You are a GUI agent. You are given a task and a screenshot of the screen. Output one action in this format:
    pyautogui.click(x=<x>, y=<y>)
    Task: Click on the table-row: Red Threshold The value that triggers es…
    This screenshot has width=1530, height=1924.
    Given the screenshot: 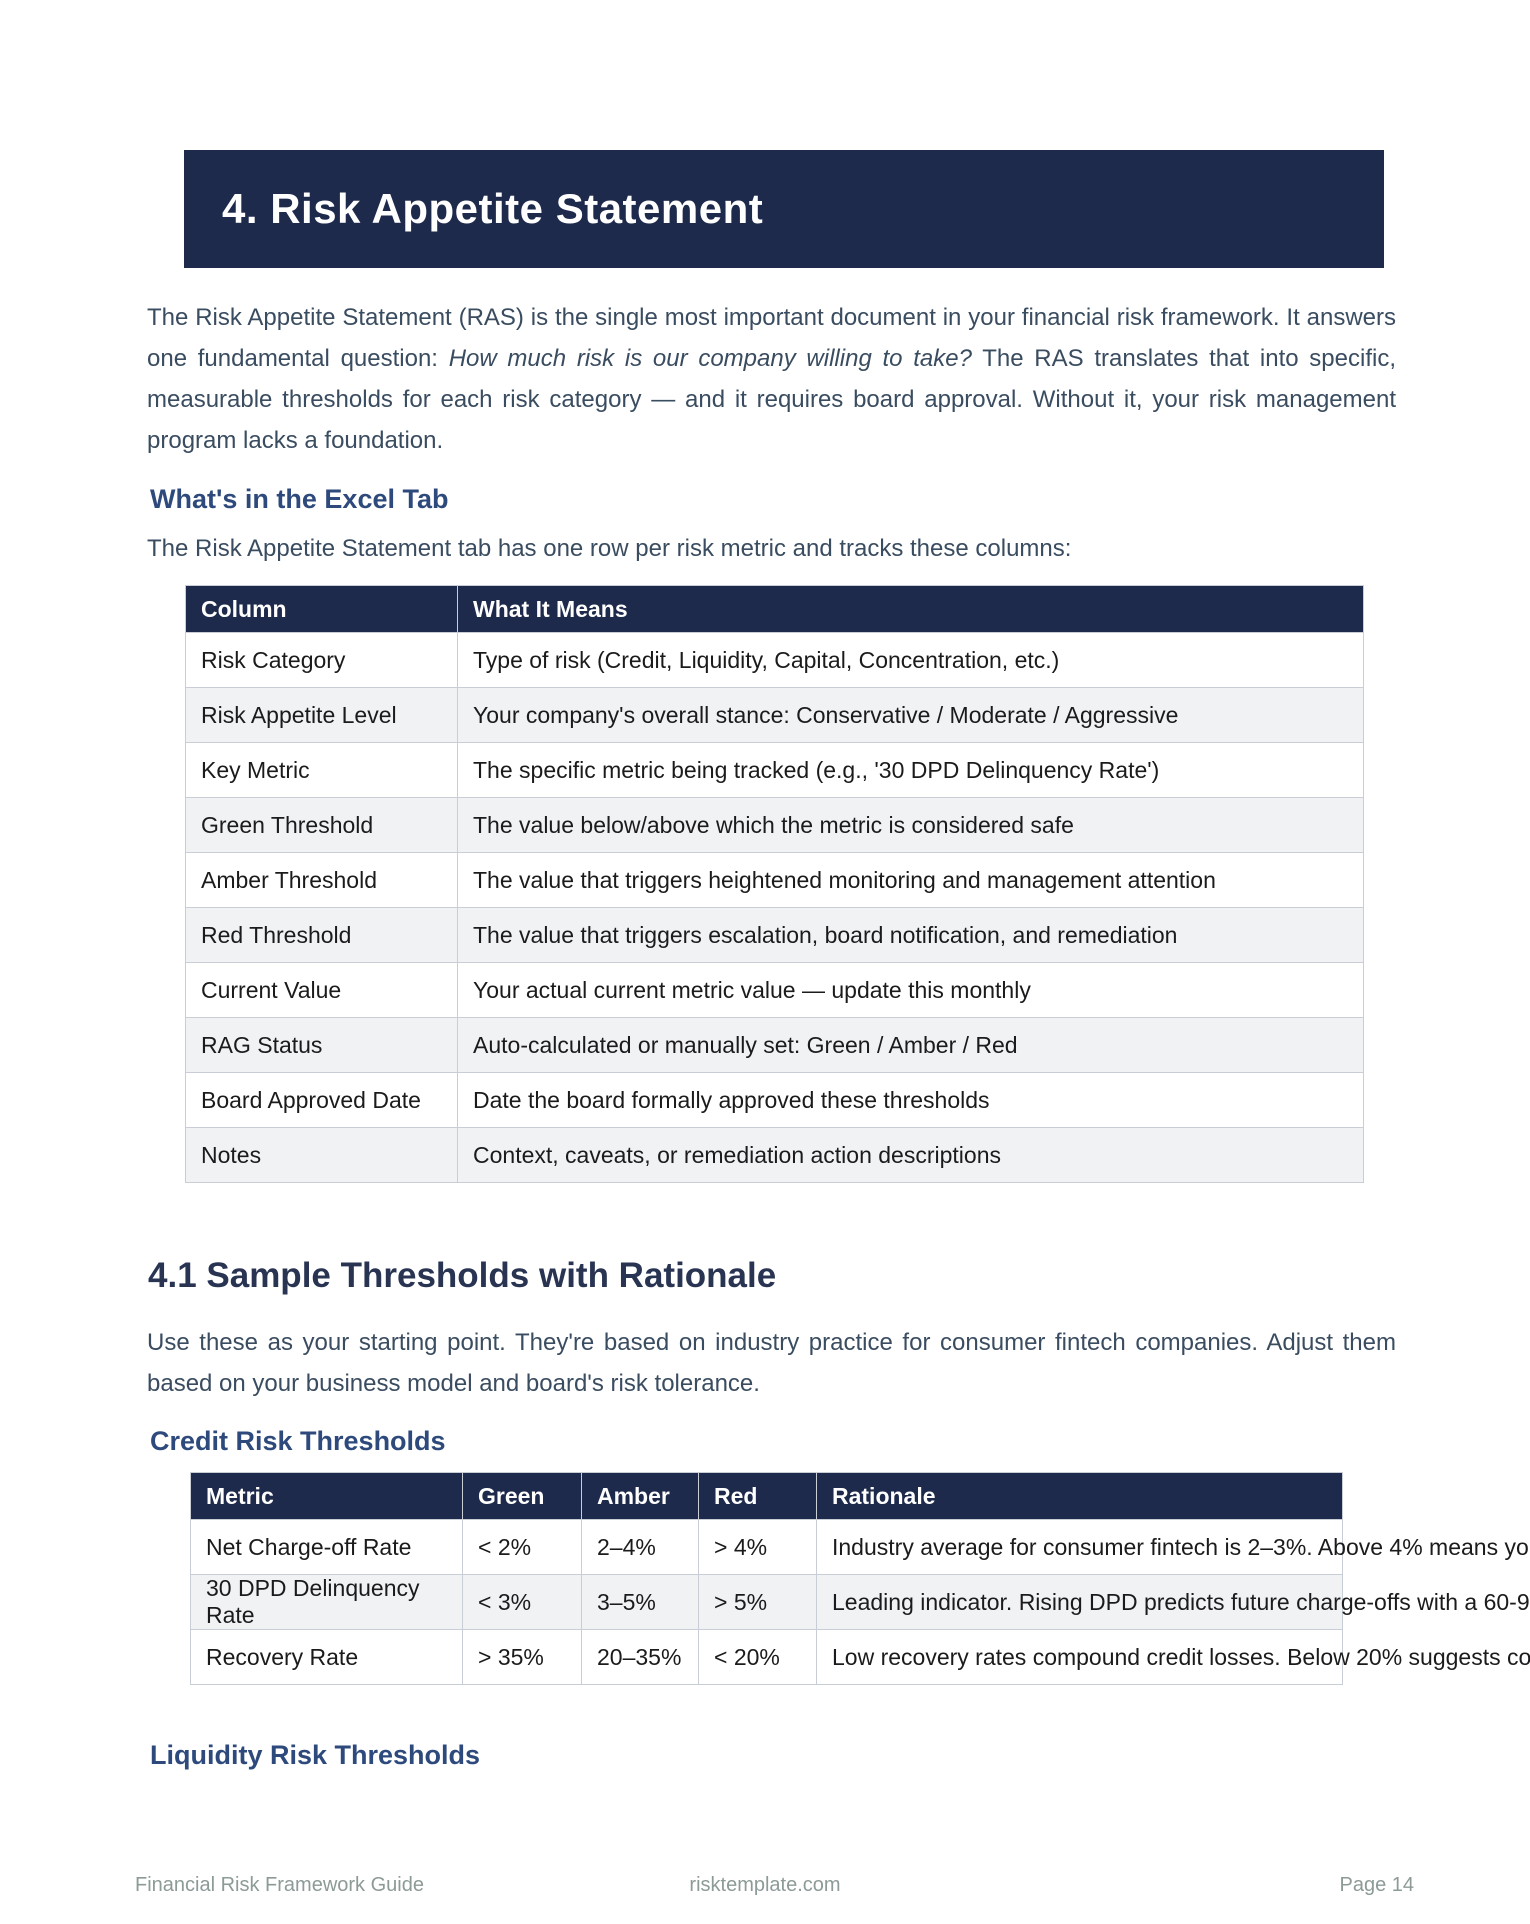 What is the action you would take?
    pyautogui.click(x=774, y=935)
    